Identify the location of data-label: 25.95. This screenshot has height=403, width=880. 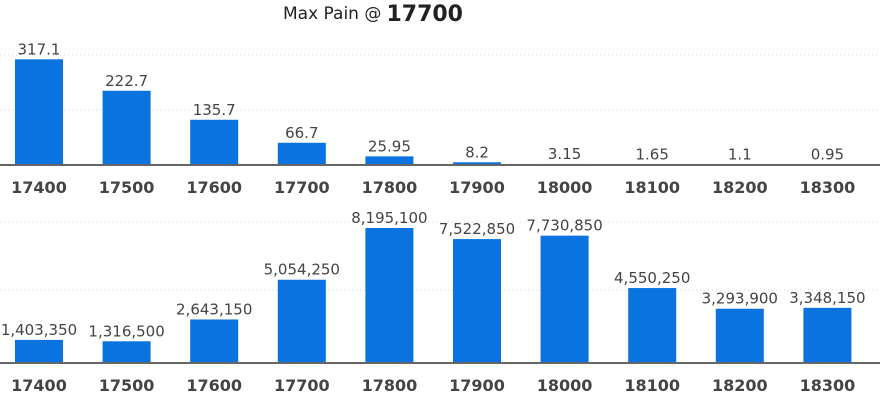
(389, 146).